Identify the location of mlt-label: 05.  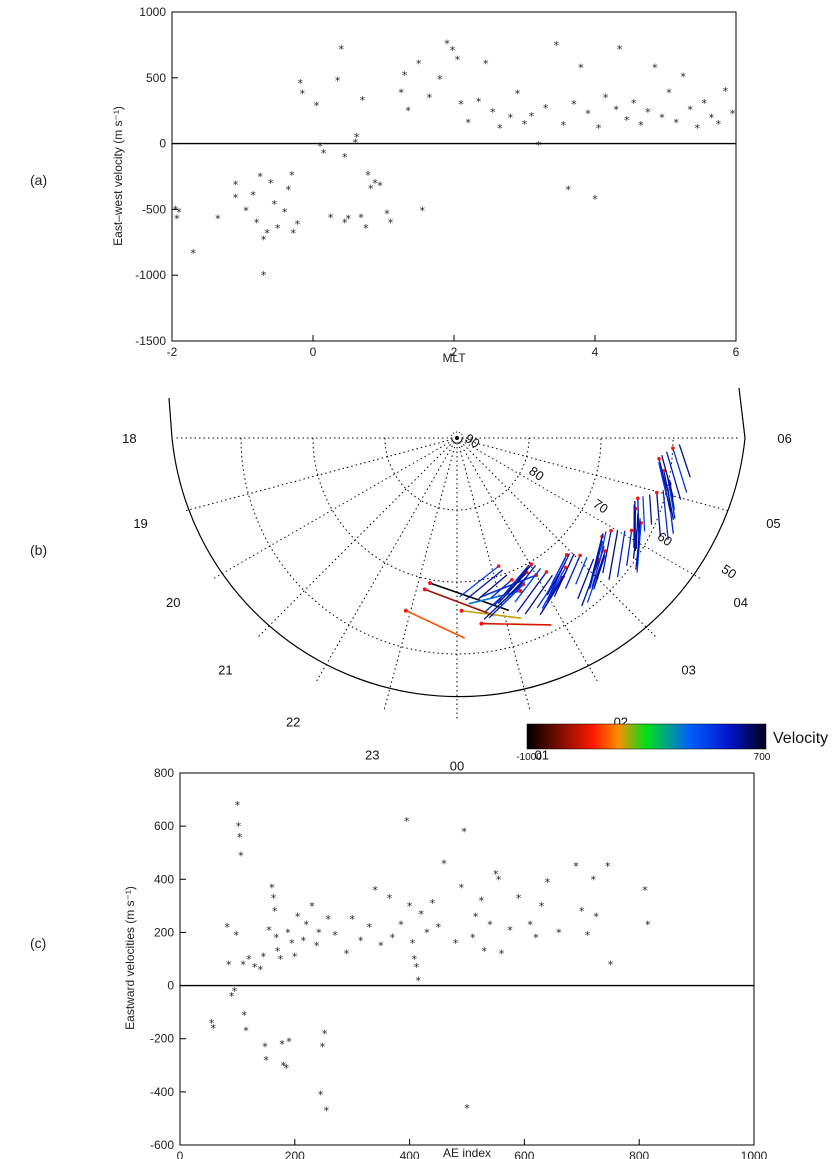
(773, 523).